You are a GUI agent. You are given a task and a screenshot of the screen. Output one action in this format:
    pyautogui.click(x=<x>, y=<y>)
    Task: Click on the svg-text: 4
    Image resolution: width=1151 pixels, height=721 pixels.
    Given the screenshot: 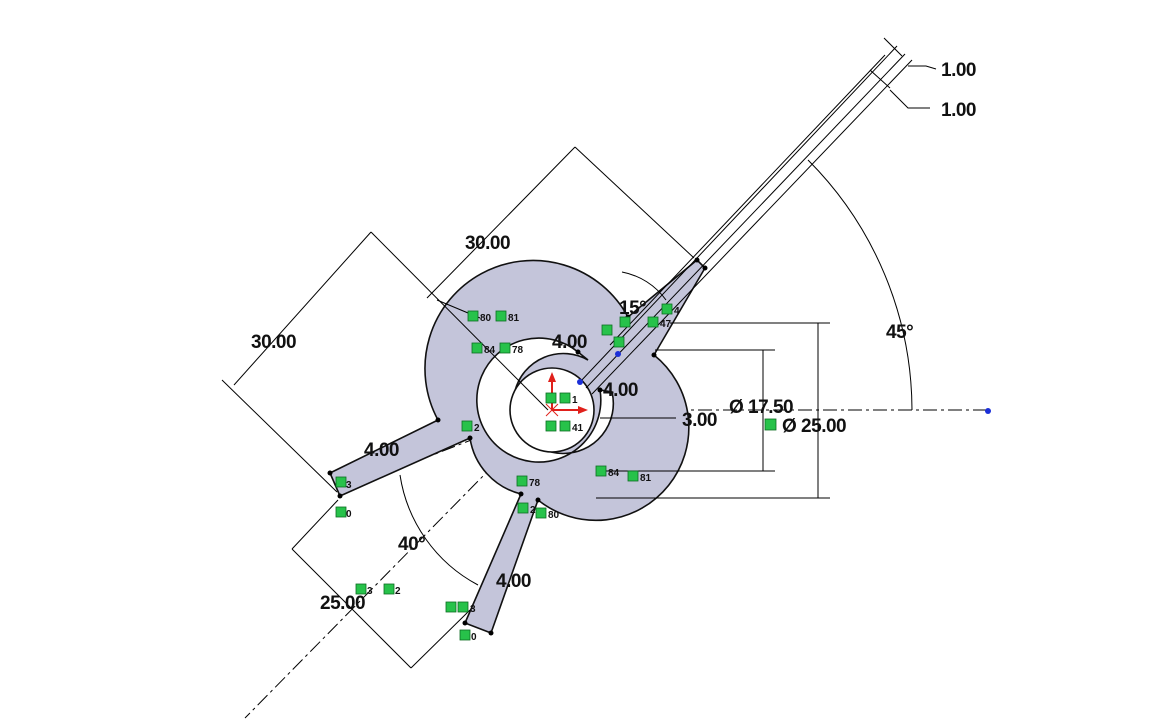 What is the action you would take?
    pyautogui.click(x=677, y=311)
    